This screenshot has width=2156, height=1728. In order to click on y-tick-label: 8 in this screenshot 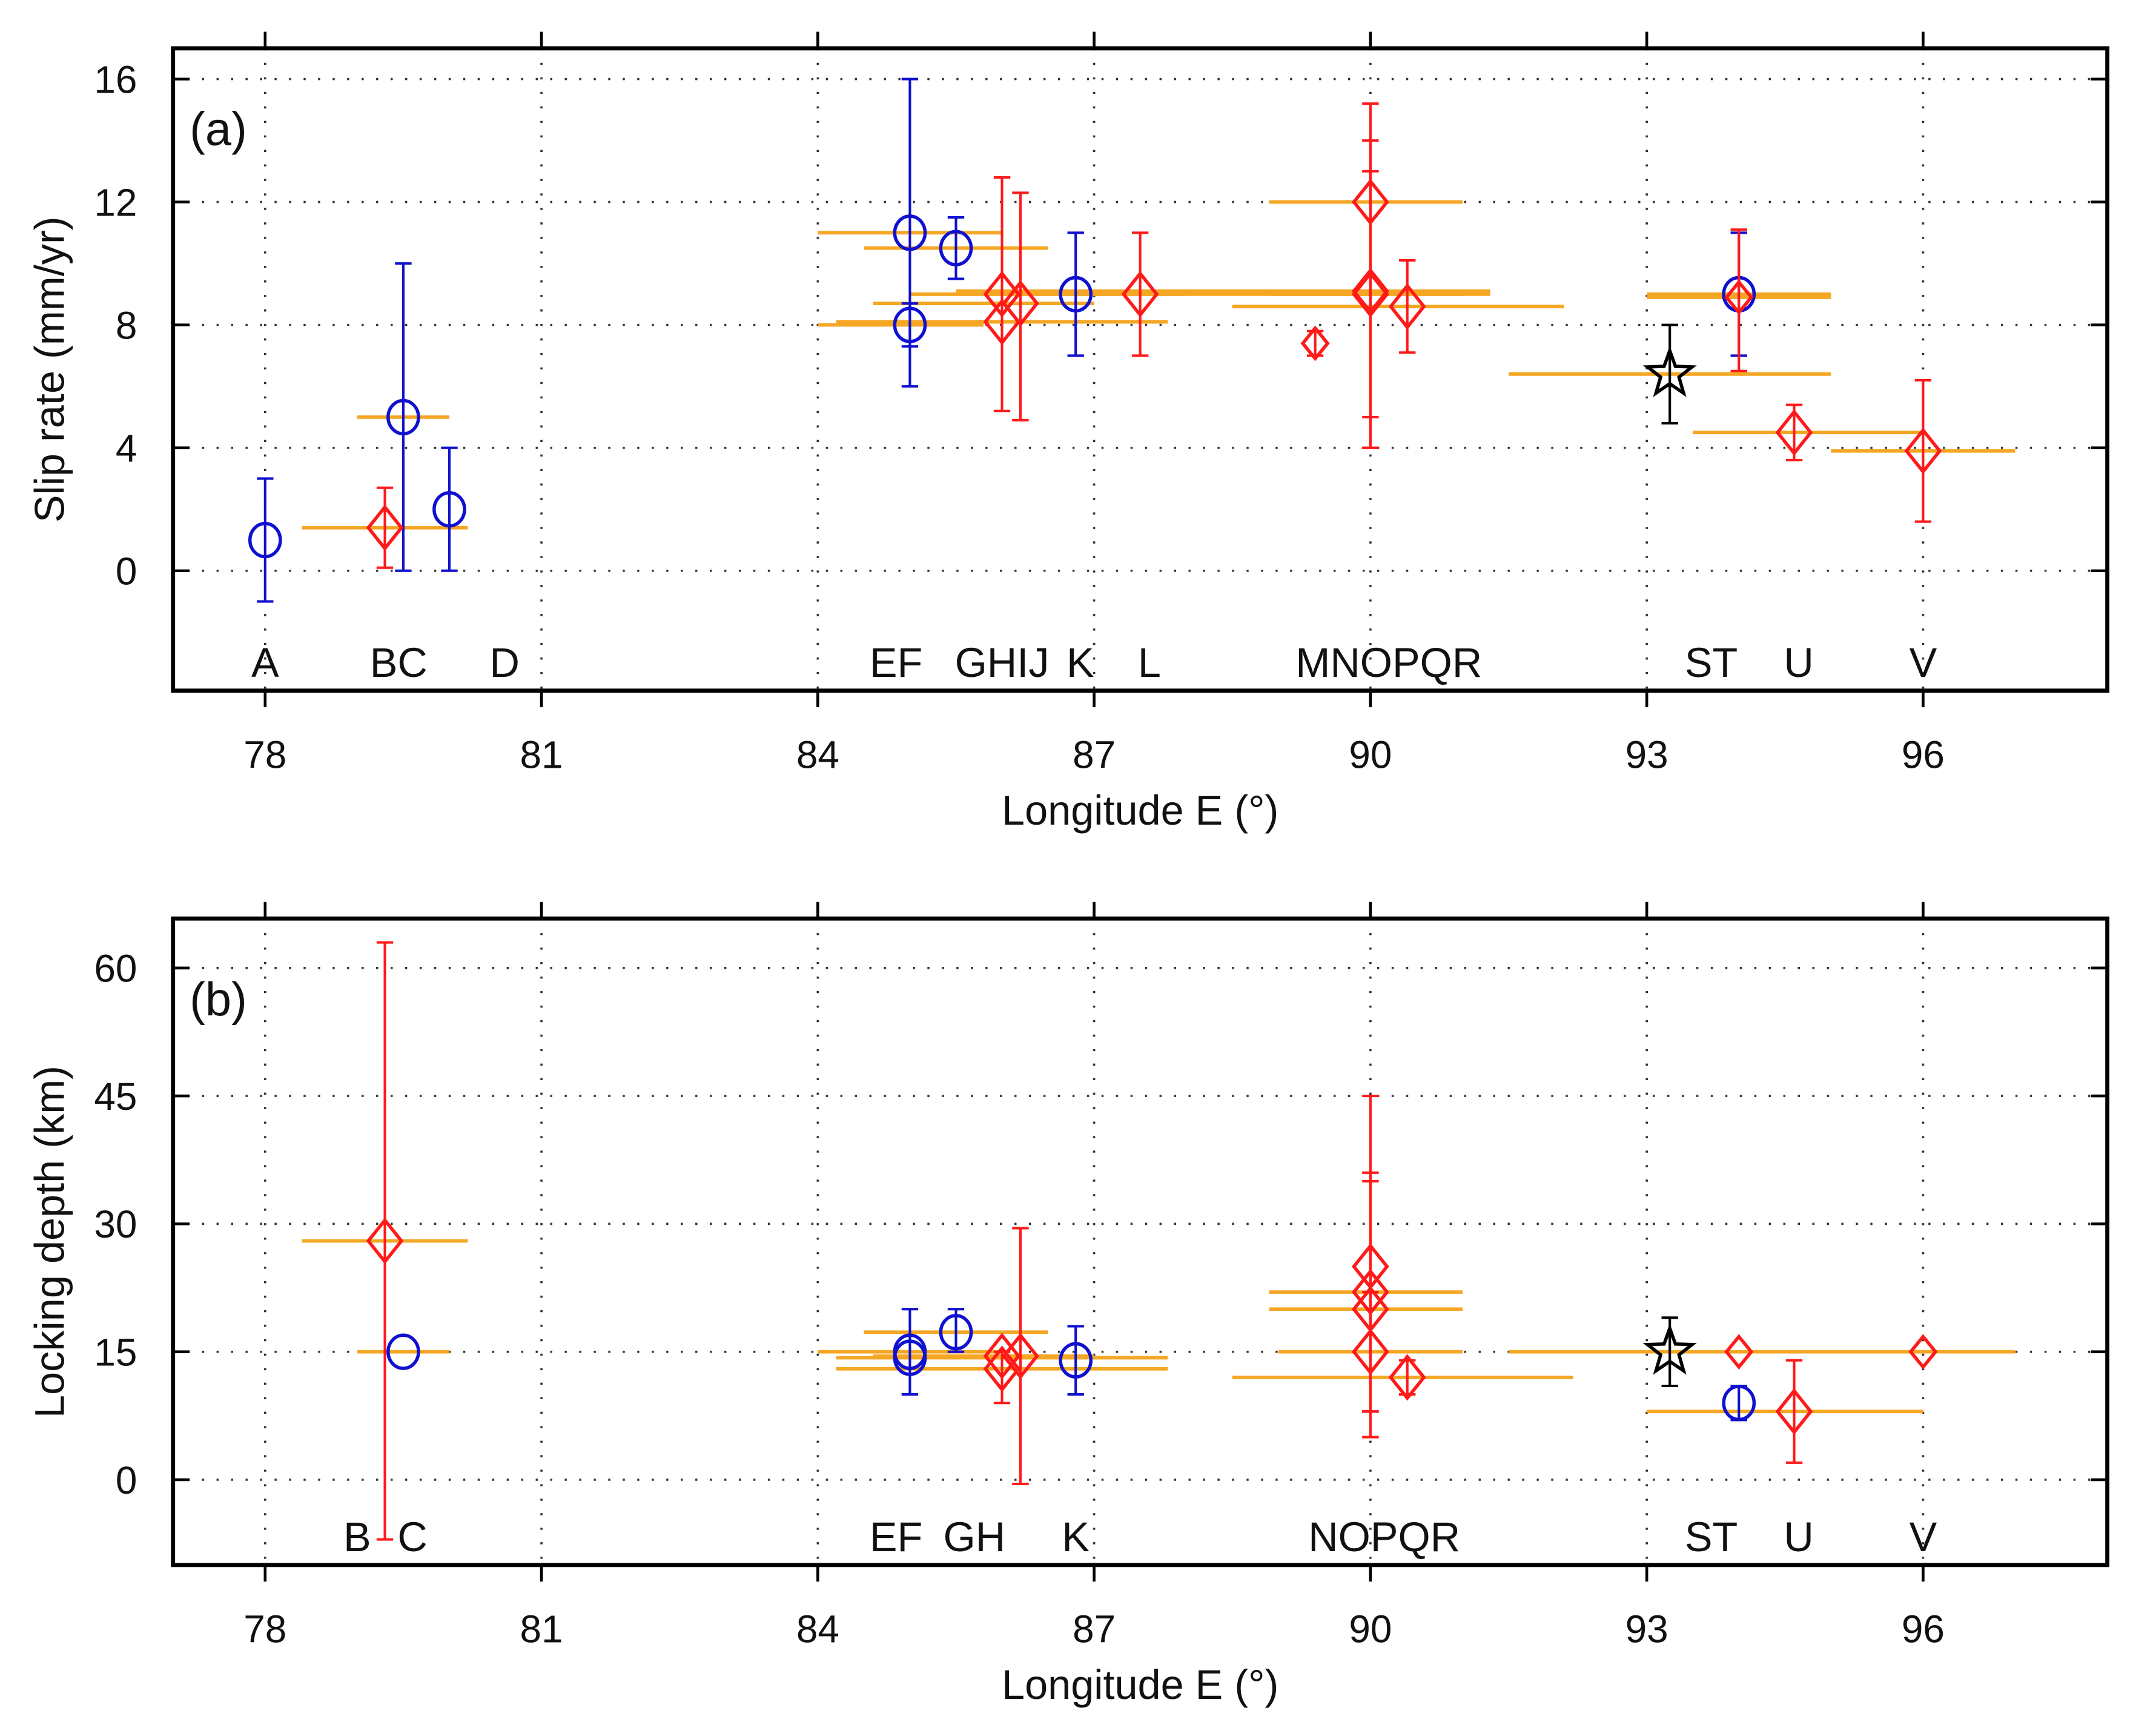, I will do `click(126, 325)`.